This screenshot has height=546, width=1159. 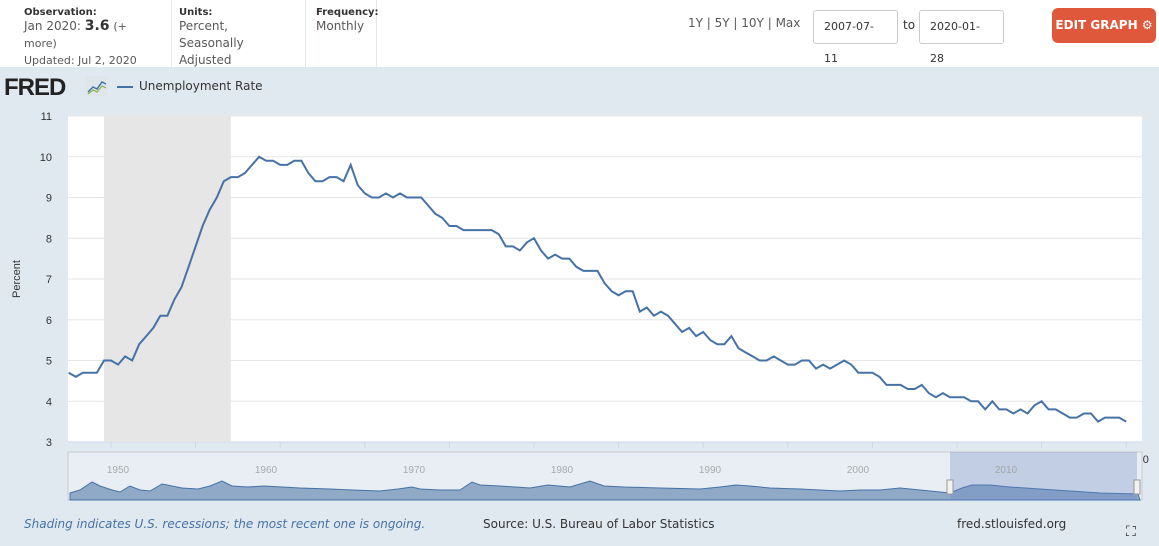 What do you see at coordinates (956, 460) in the screenshot?
I see `x-tick-label: Jan 2018` at bounding box center [956, 460].